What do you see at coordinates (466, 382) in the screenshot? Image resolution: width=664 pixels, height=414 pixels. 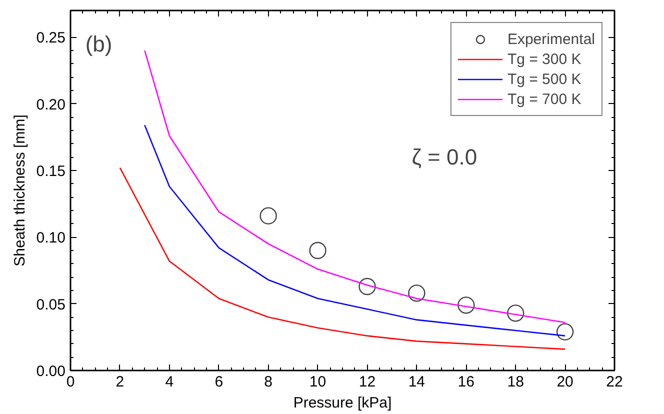 I see `x-tick-label: 16` at bounding box center [466, 382].